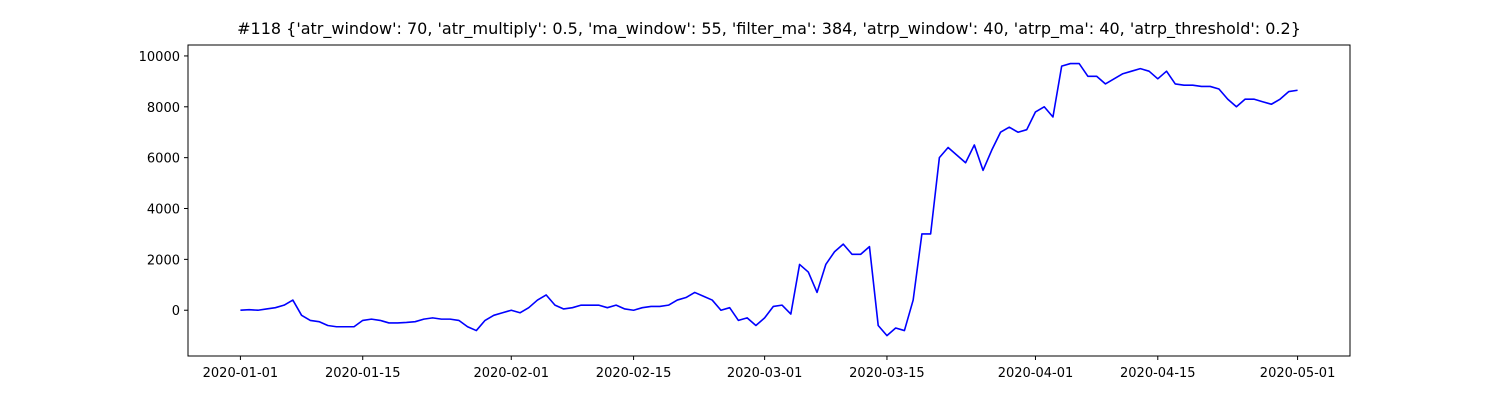 The width and height of the screenshot is (1500, 400). What do you see at coordinates (363, 373) in the screenshot?
I see `x-tick-label: 2020-01-15` at bounding box center [363, 373].